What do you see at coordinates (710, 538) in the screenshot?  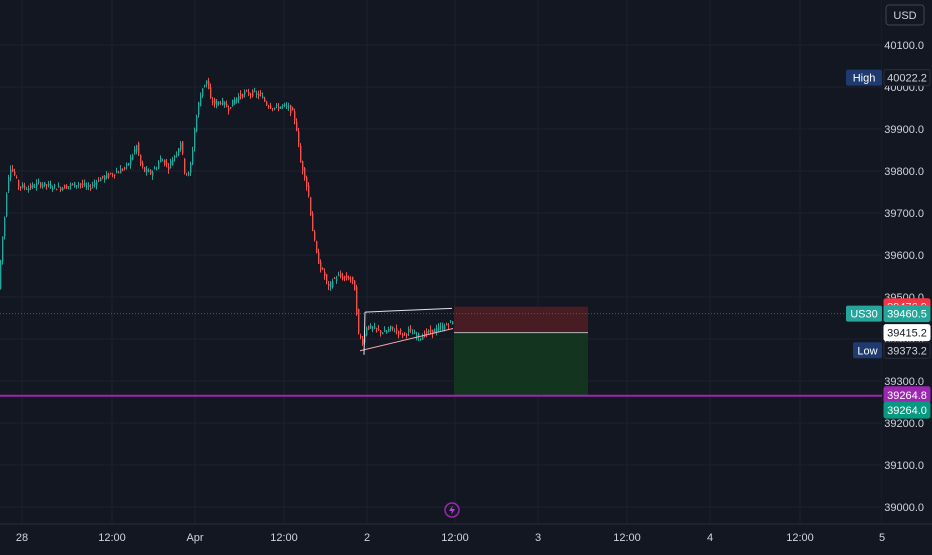 I see `x-tick-label: 4` at bounding box center [710, 538].